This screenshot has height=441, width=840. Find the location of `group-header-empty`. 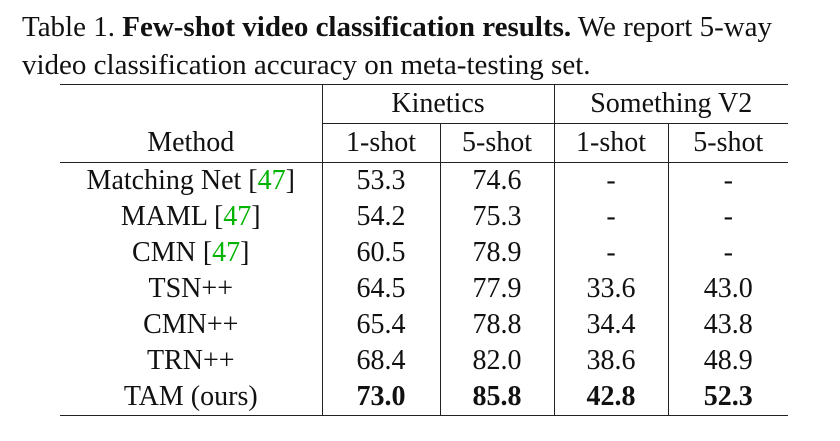

group-header-empty is located at coordinates (191, 104).